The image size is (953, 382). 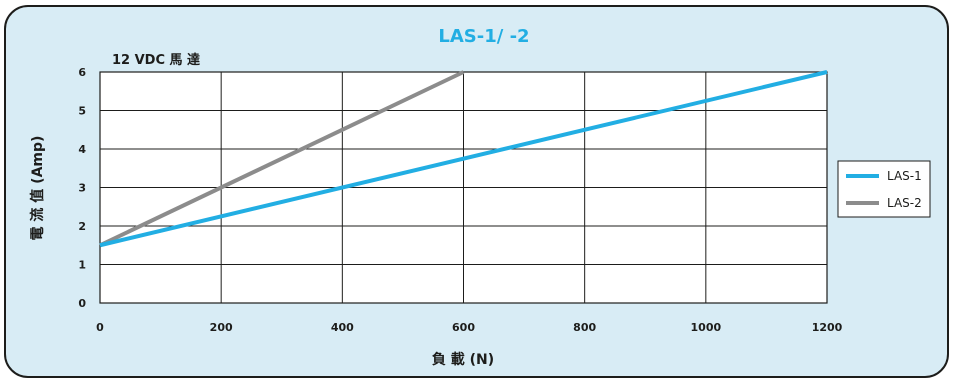 I want to click on x-tick-label: 200, so click(x=221, y=327).